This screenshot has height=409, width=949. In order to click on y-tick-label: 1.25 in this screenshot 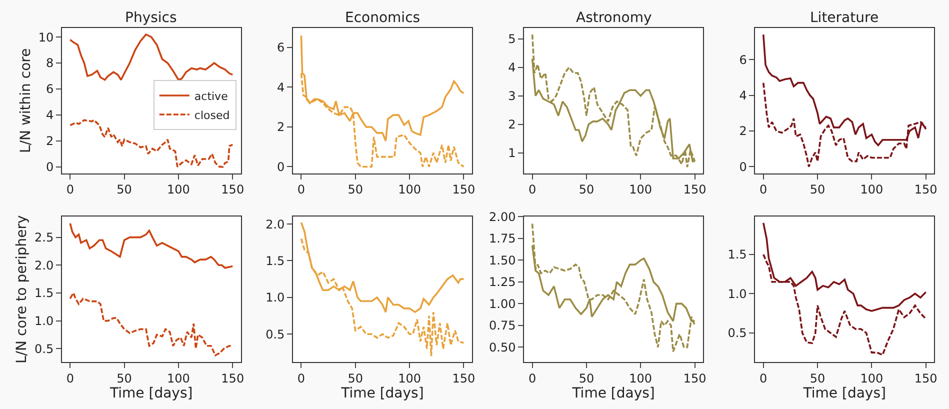, I will do `click(502, 282)`.